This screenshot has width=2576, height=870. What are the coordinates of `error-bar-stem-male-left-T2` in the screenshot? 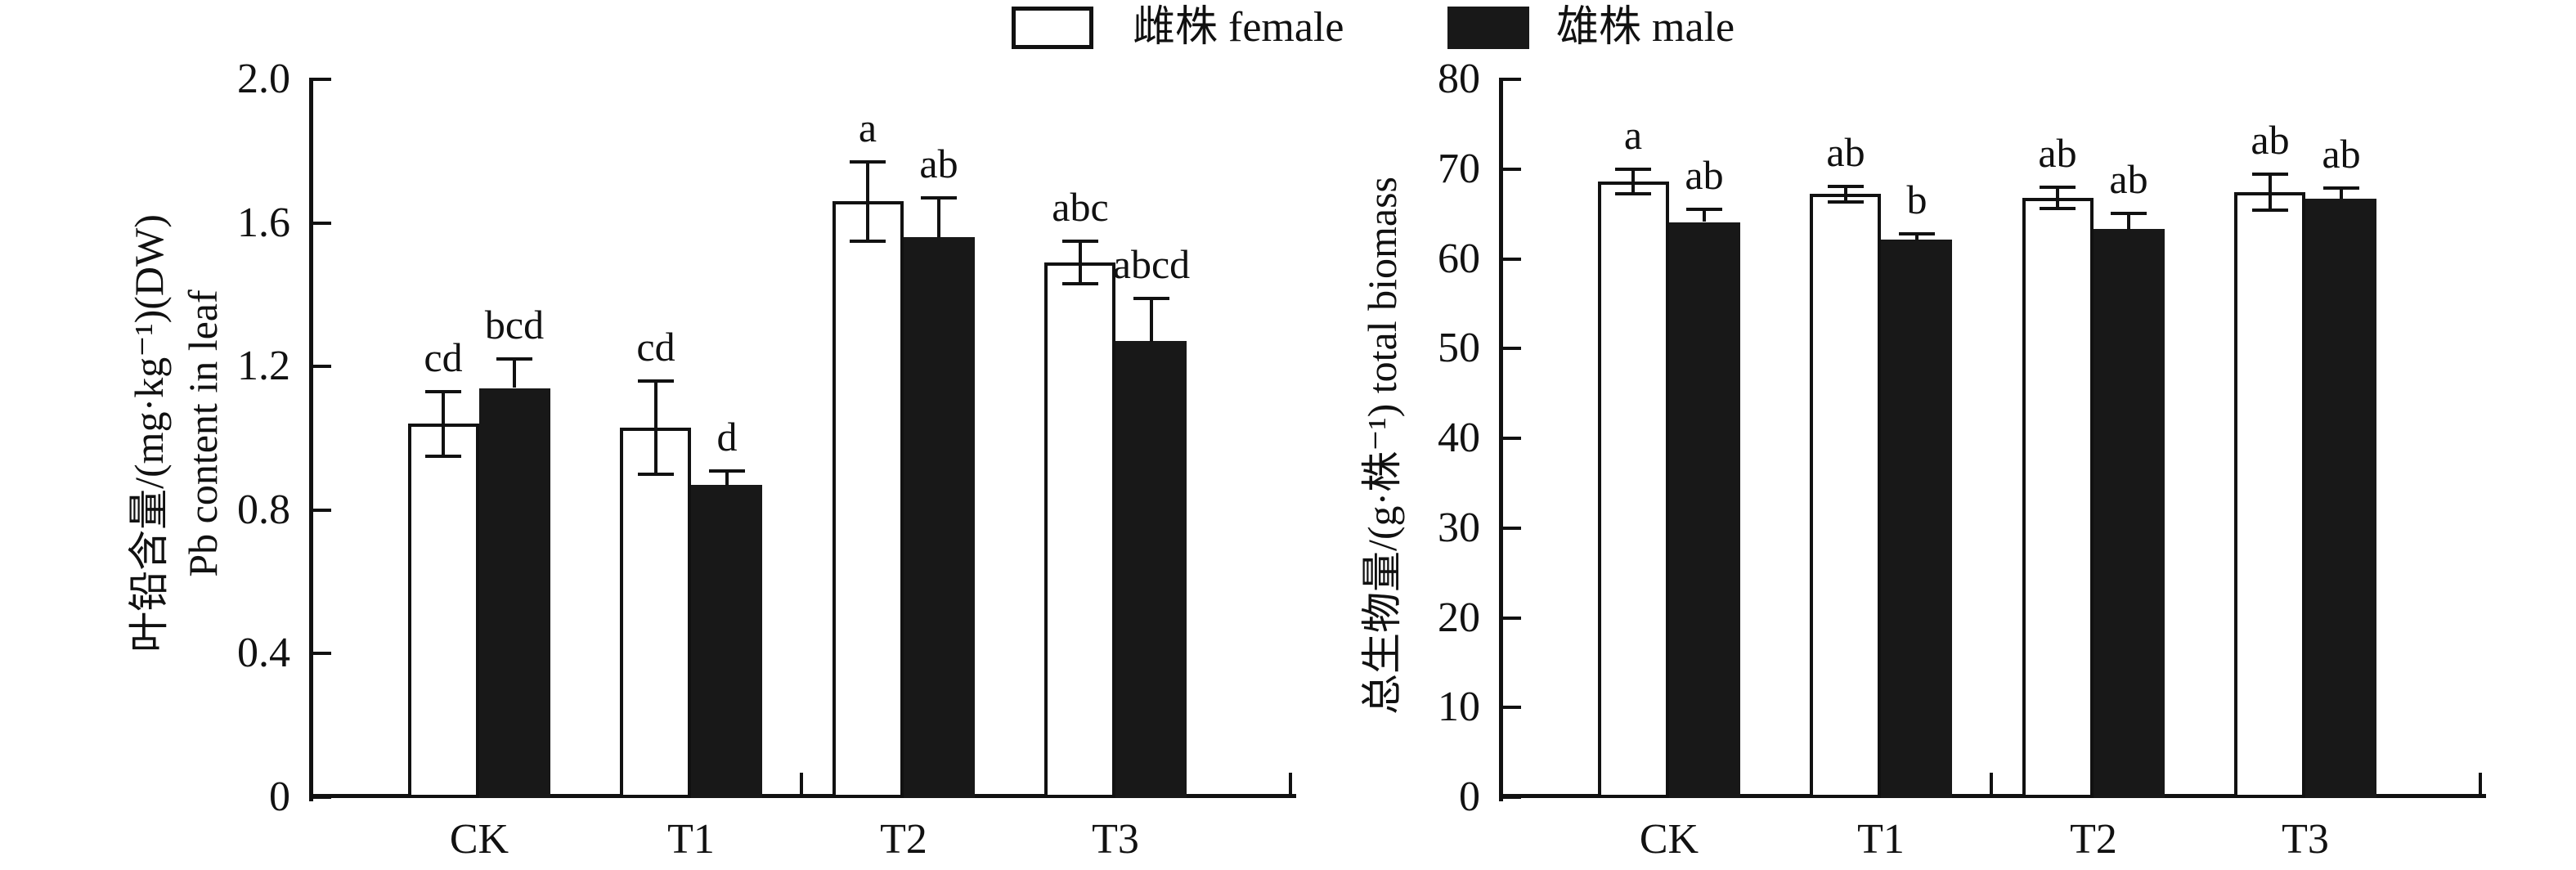 It's located at (939, 217).